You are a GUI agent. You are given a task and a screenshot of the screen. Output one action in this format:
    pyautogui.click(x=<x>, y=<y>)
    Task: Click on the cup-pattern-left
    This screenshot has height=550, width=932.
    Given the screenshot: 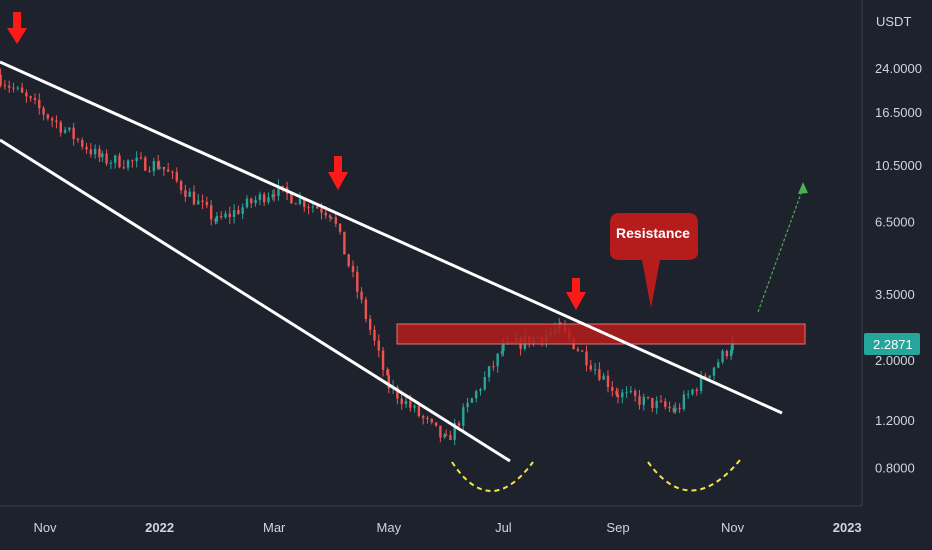 What is the action you would take?
    pyautogui.click(x=492, y=476)
    